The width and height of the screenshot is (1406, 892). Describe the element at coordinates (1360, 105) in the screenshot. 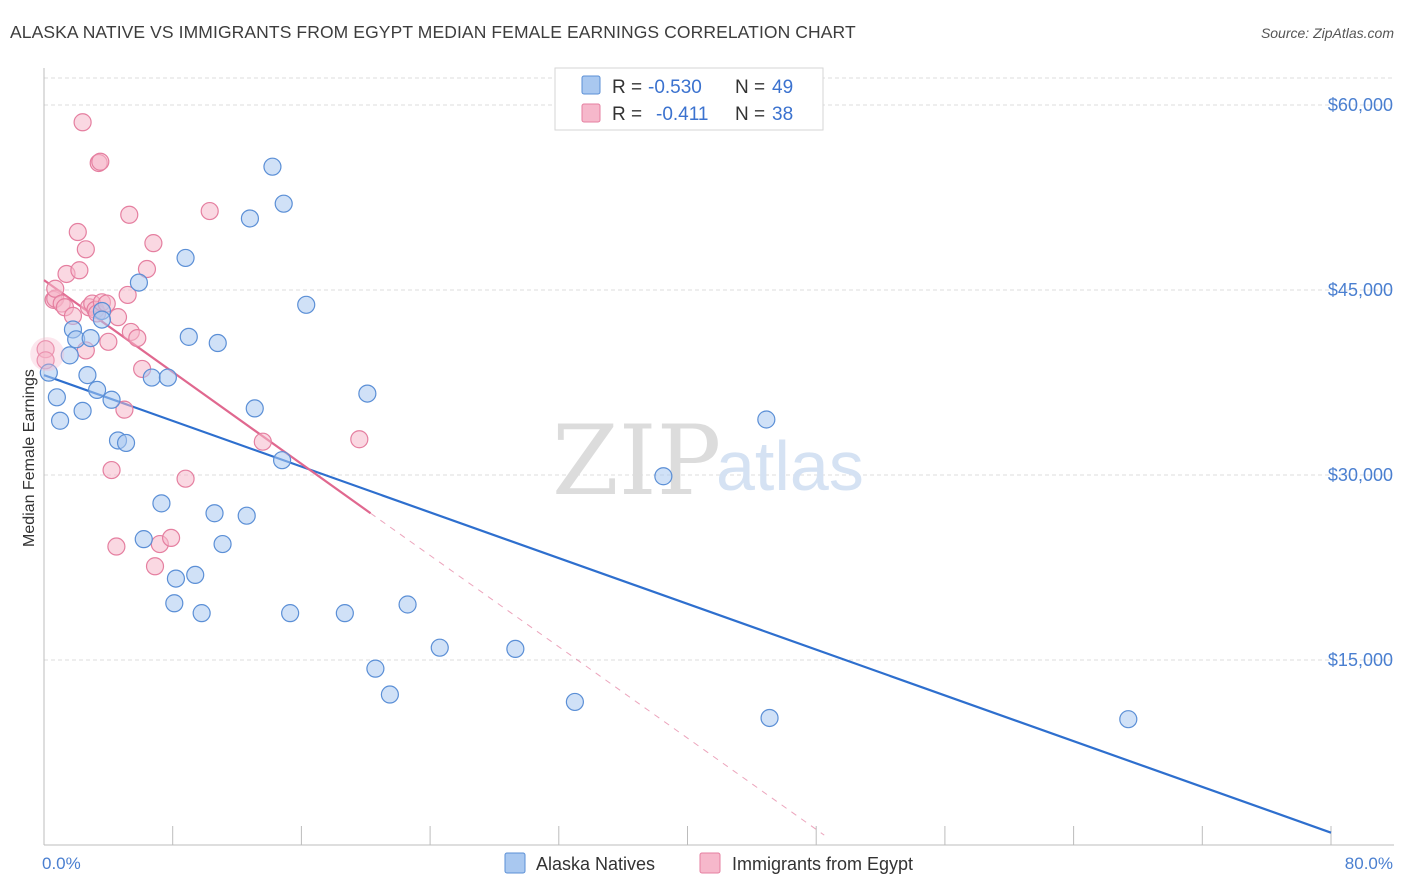

I see `y-tick-label: $60,000` at that location.